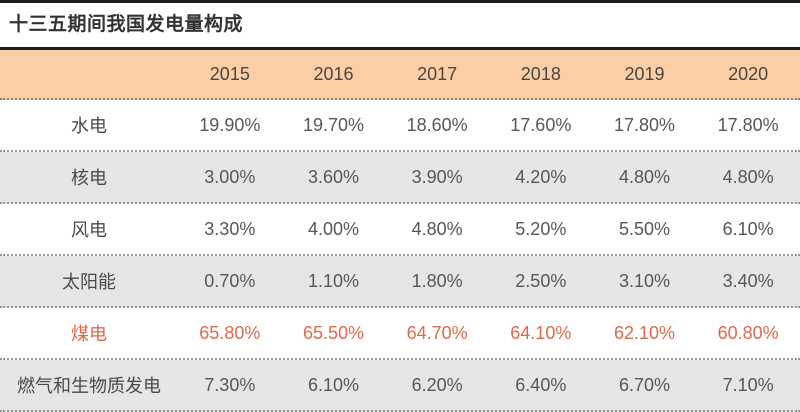 The height and width of the screenshot is (412, 800). I want to click on row-label: 燃气和生物质发电, so click(89, 386).